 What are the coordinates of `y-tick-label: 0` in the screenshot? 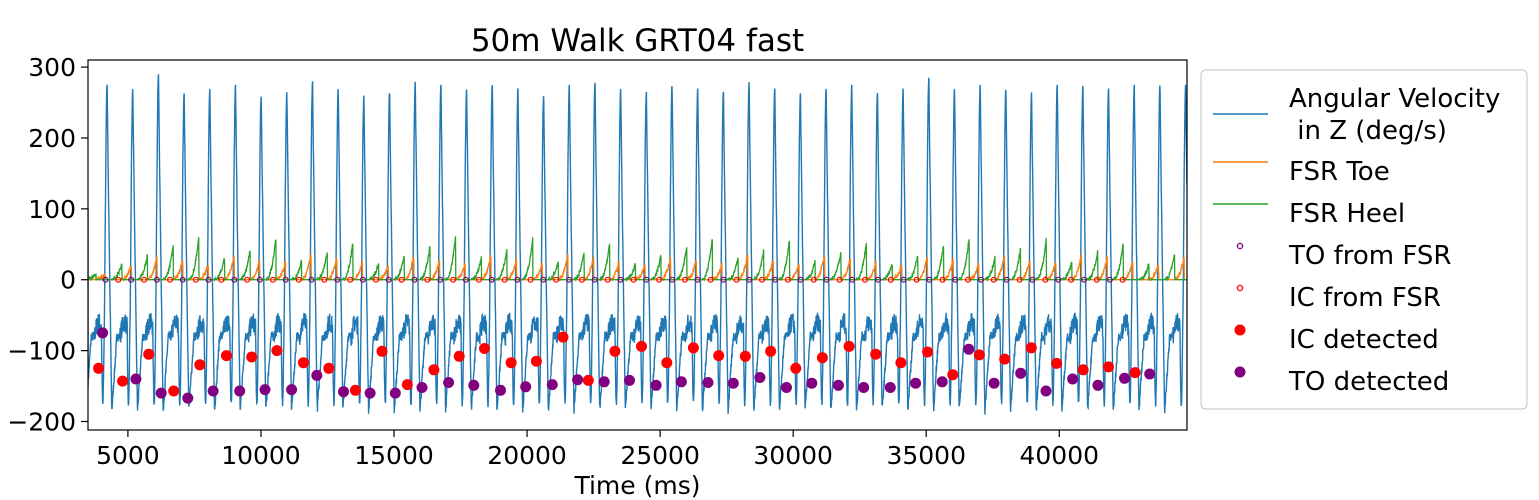 It's located at (68, 280).